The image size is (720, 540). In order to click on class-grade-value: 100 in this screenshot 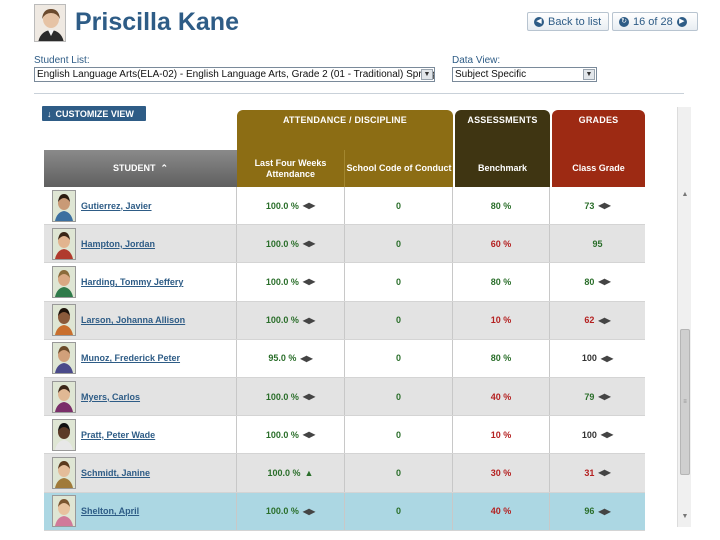, I will do `click(589, 358)`.